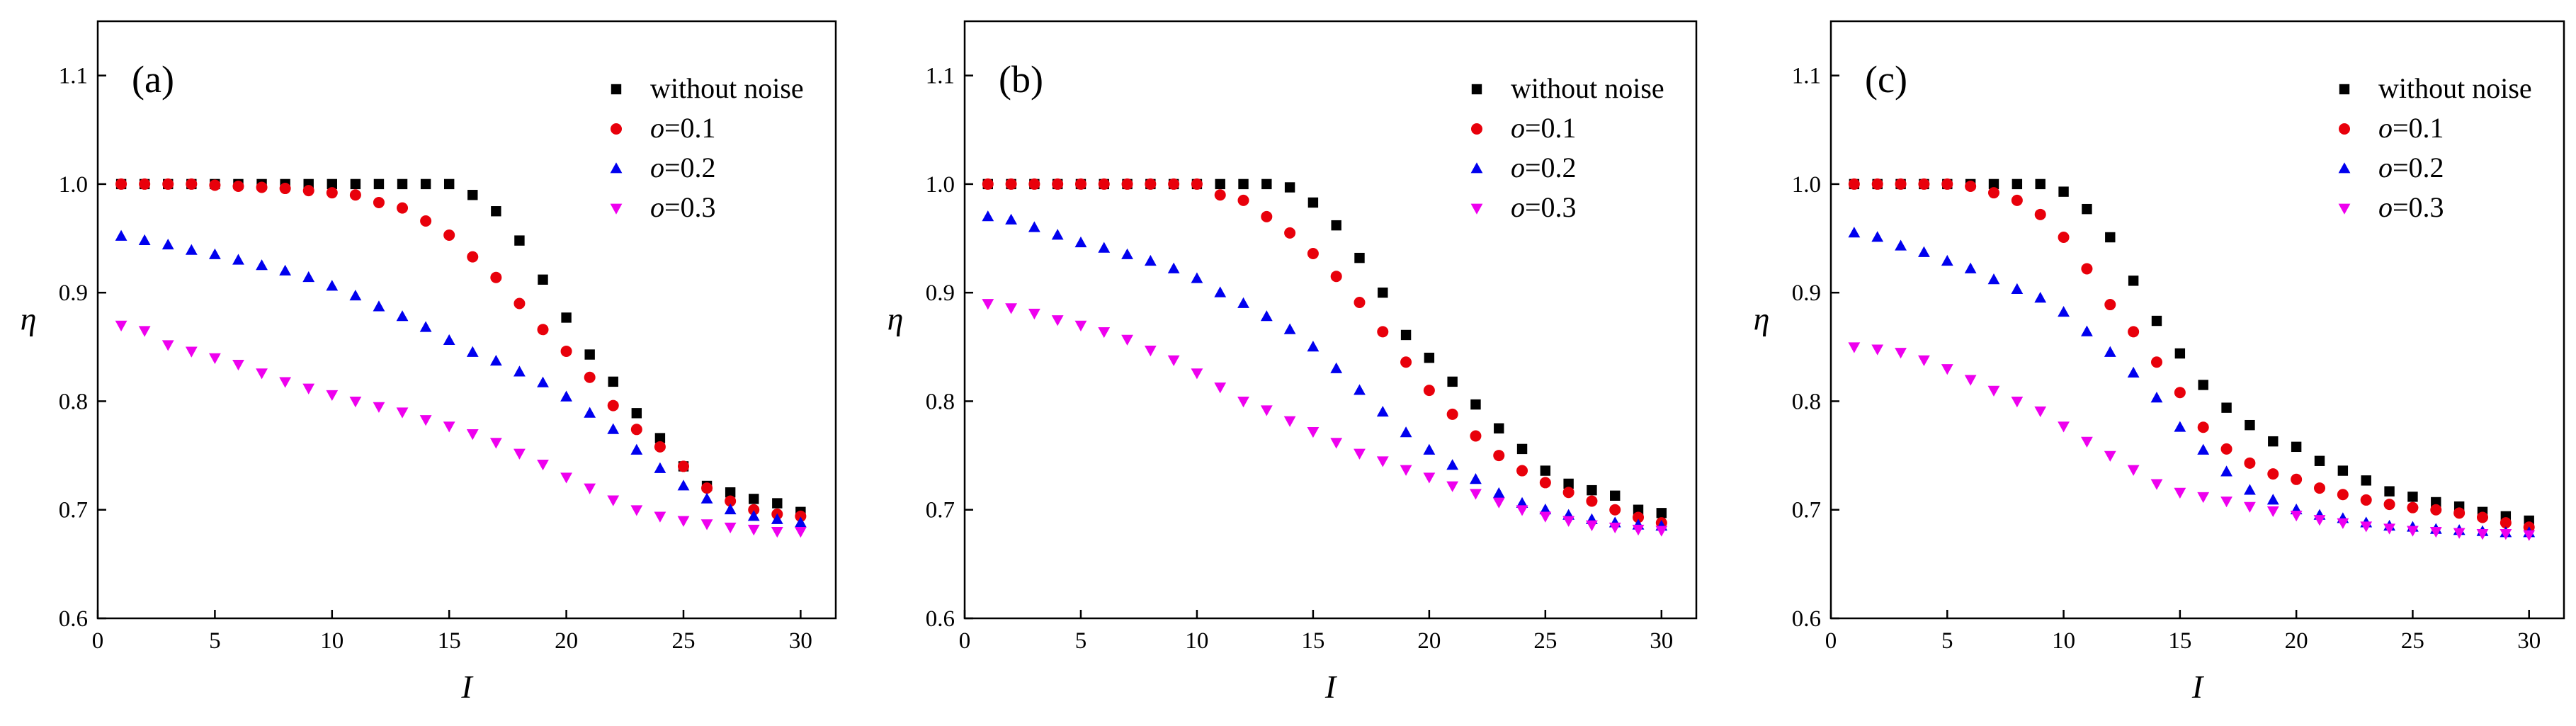 The image size is (2576, 726). What do you see at coordinates (29, 319) in the screenshot?
I see `y-axis-title: η` at bounding box center [29, 319].